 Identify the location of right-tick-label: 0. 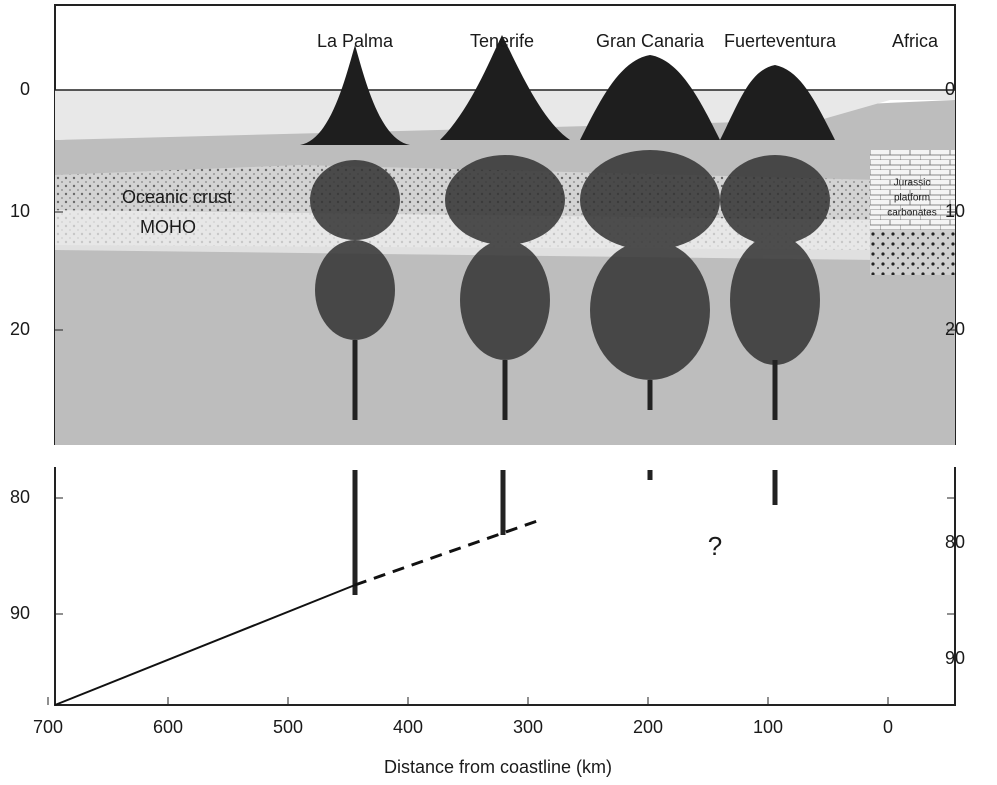
(950, 89).